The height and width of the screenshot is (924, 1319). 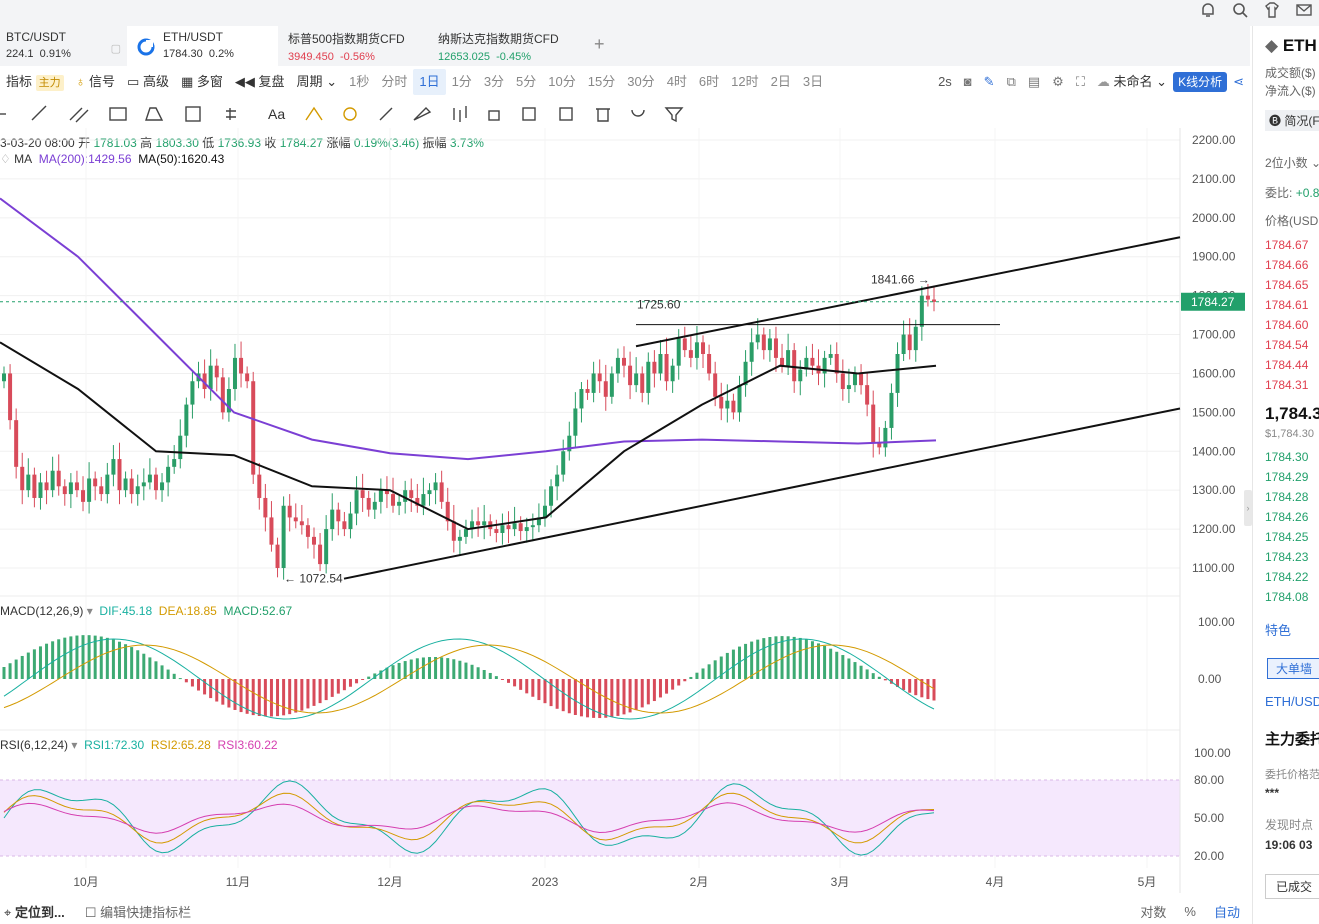 What do you see at coordinates (231, 114) in the screenshot?
I see `fib-tool-icon` at bounding box center [231, 114].